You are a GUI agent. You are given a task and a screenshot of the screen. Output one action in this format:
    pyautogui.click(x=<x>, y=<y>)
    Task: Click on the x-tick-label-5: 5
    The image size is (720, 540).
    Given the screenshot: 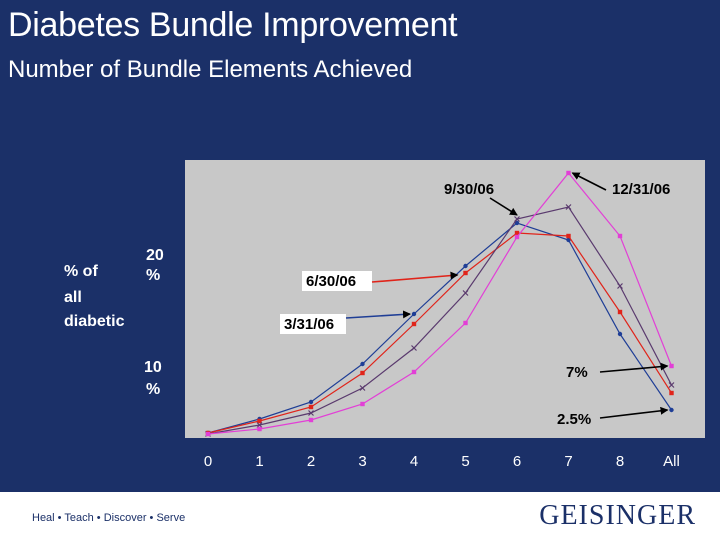 What is the action you would take?
    pyautogui.click(x=465, y=461)
    